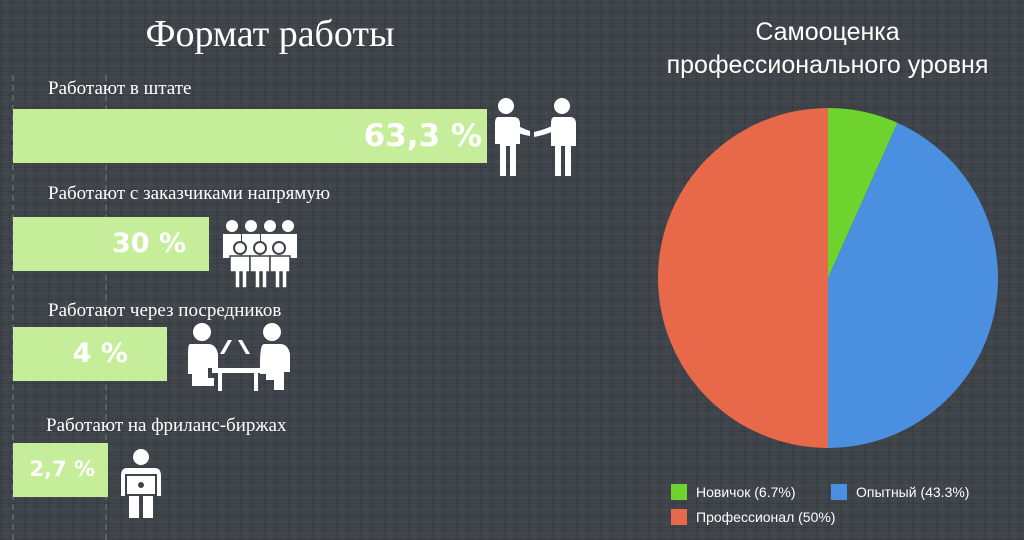 This screenshot has height=540, width=1024. What do you see at coordinates (766, 517) in the screenshot?
I see `legend-label-professional: Профессионал (50%)` at bounding box center [766, 517].